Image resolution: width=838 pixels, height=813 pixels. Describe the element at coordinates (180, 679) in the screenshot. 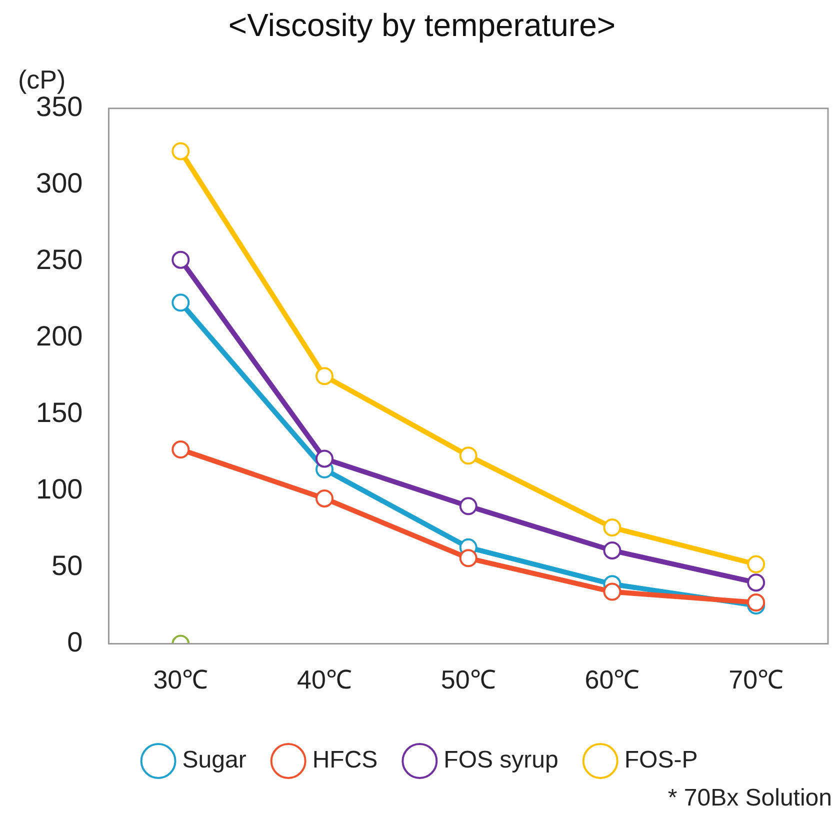

I see `x-tick-label: 30℃` at that location.